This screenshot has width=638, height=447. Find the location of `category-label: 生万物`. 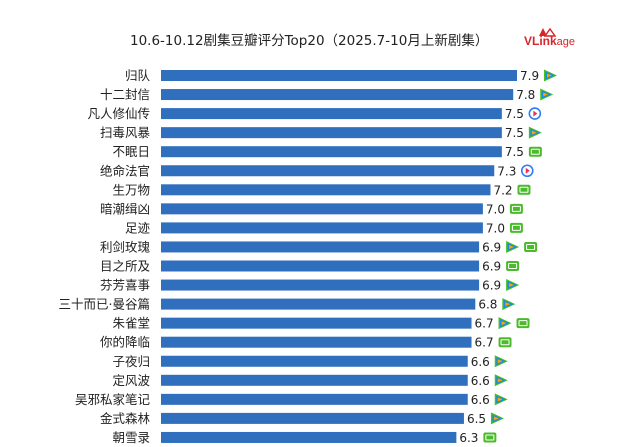

category-label: 生万物 is located at coordinates (131, 189).